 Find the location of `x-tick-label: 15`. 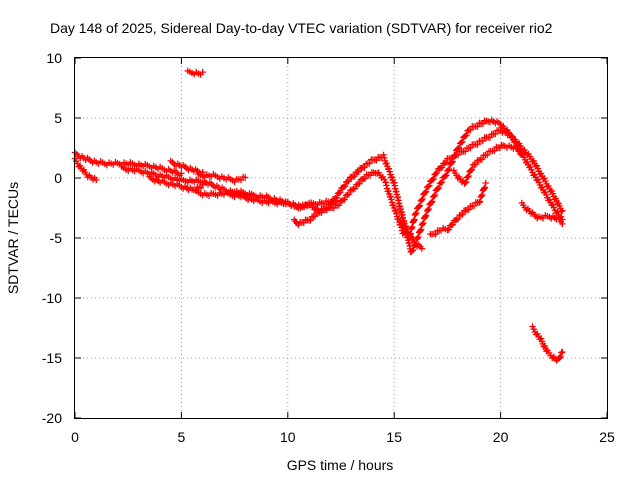

x-tick-label: 15 is located at coordinates (394, 437).